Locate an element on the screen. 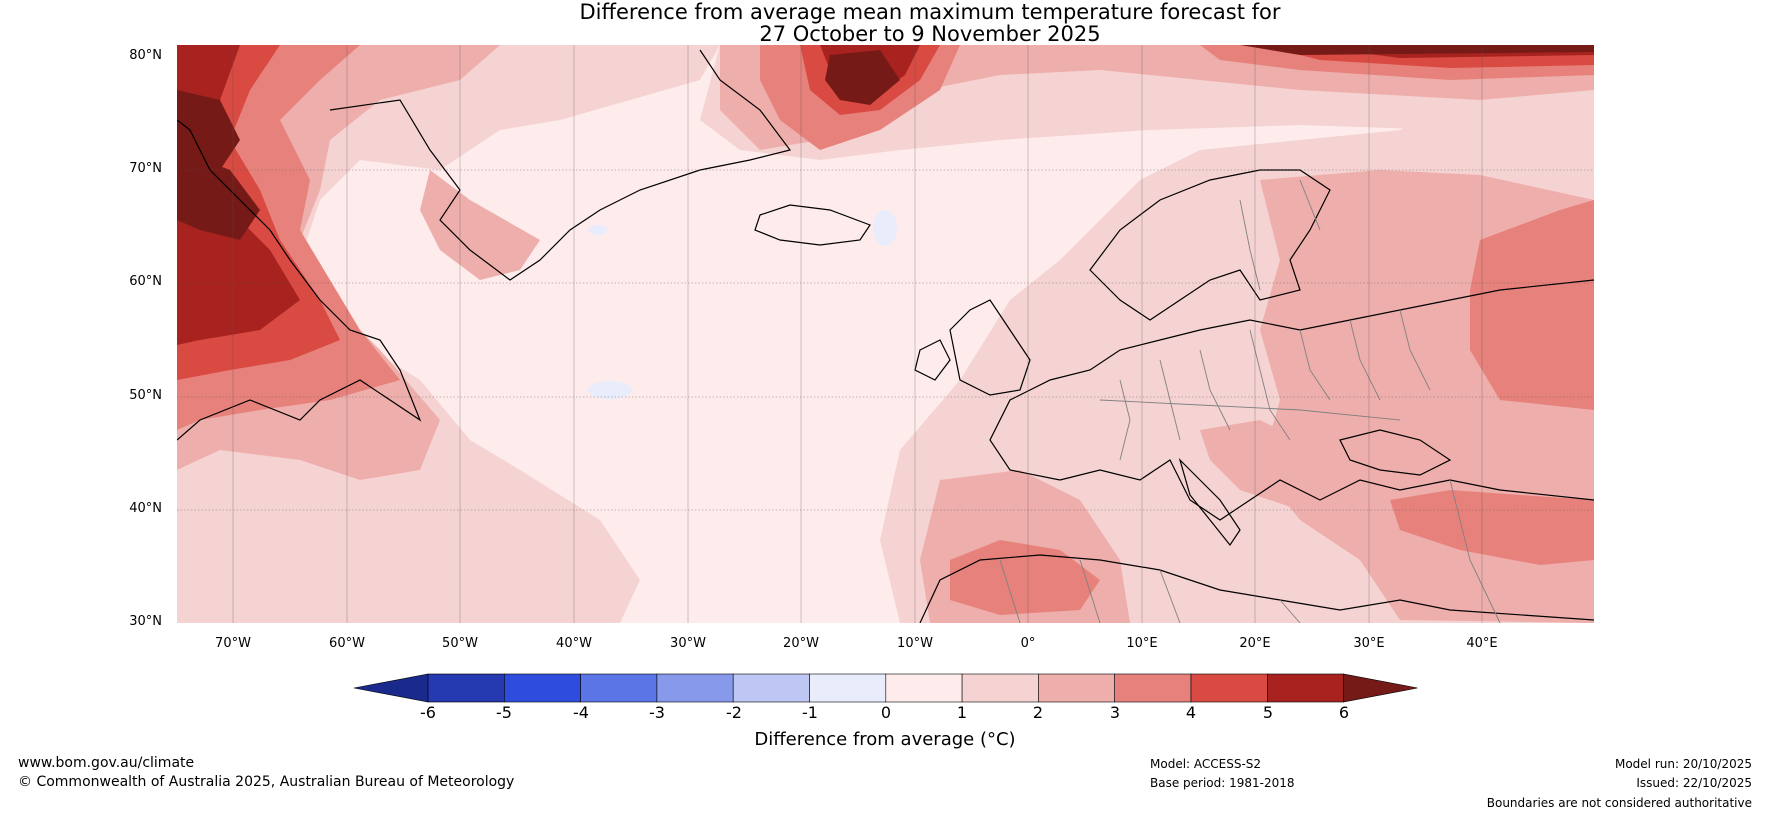  anomaly-zone-3-4-turkey is located at coordinates (1492, 527).